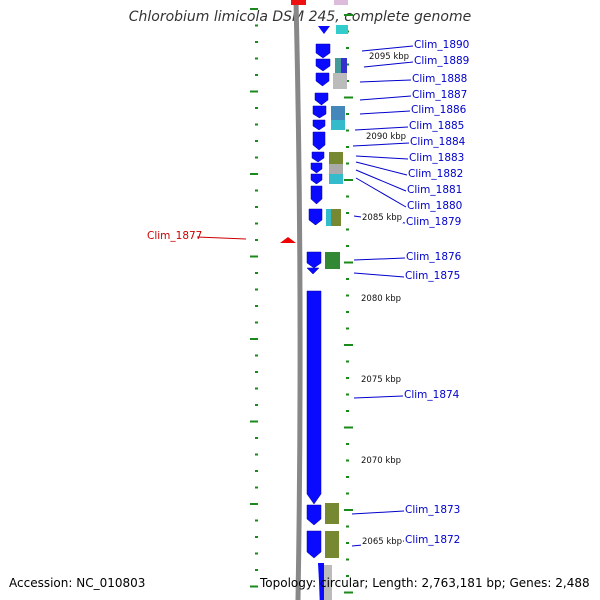  I want to click on gene-label-clim-1887: Clim_1887, so click(440, 95).